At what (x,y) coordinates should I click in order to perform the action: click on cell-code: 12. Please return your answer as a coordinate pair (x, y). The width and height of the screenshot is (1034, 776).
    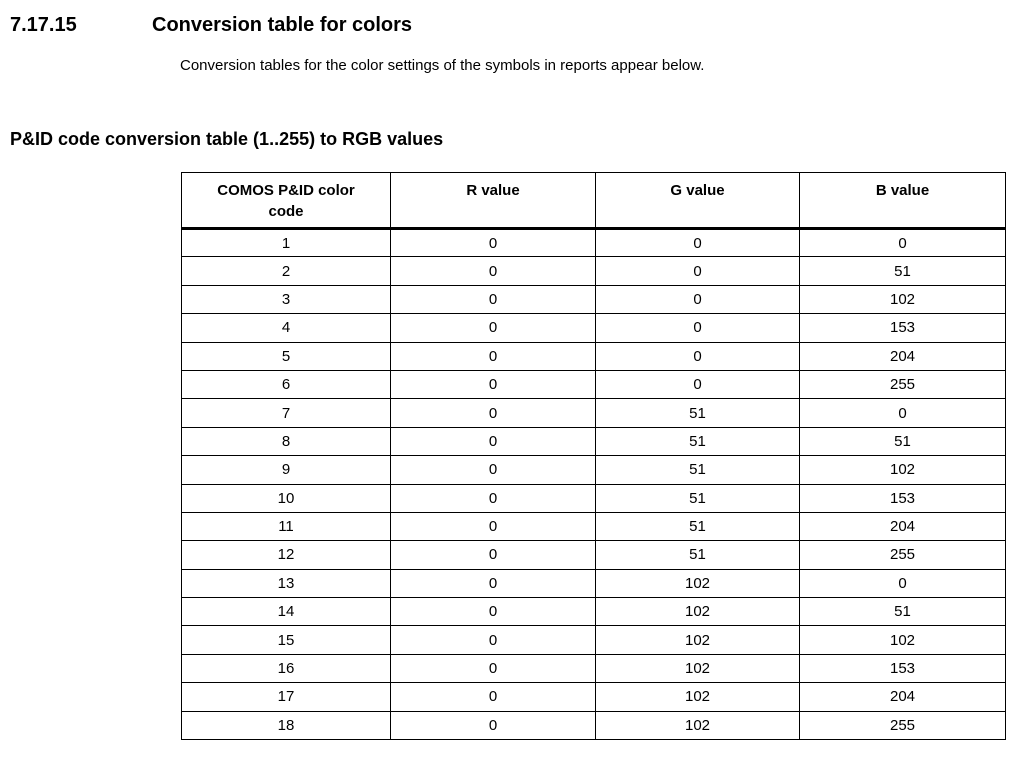
    Looking at the image, I should click on (286, 555).